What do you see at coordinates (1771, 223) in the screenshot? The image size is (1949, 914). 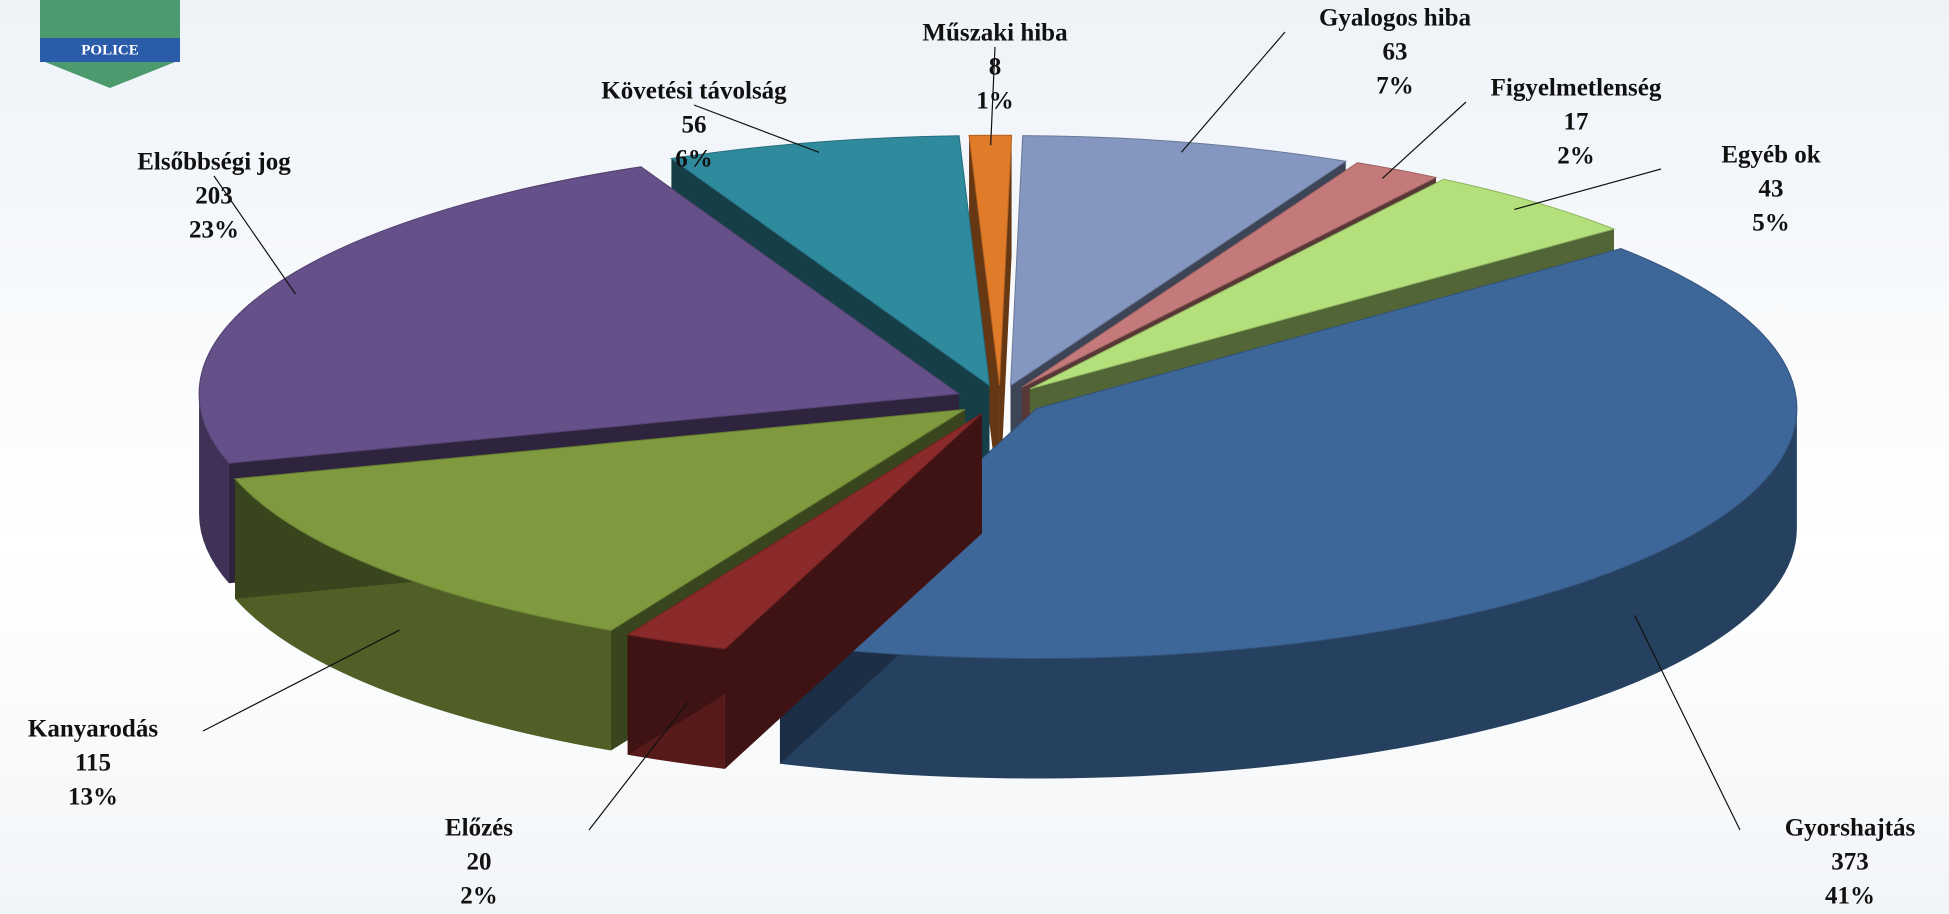 I see `label-percent: 5%` at bounding box center [1771, 223].